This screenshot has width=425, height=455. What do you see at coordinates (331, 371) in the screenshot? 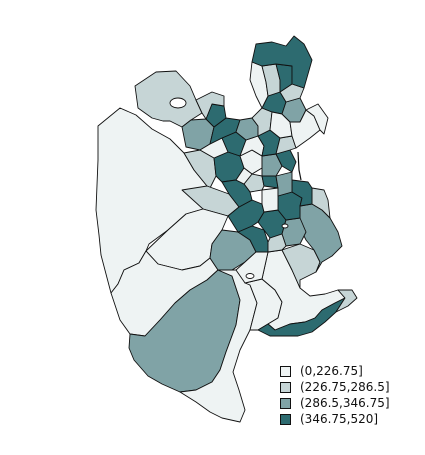
I see `legend-label-1: (0,226.75]` at bounding box center [331, 371].